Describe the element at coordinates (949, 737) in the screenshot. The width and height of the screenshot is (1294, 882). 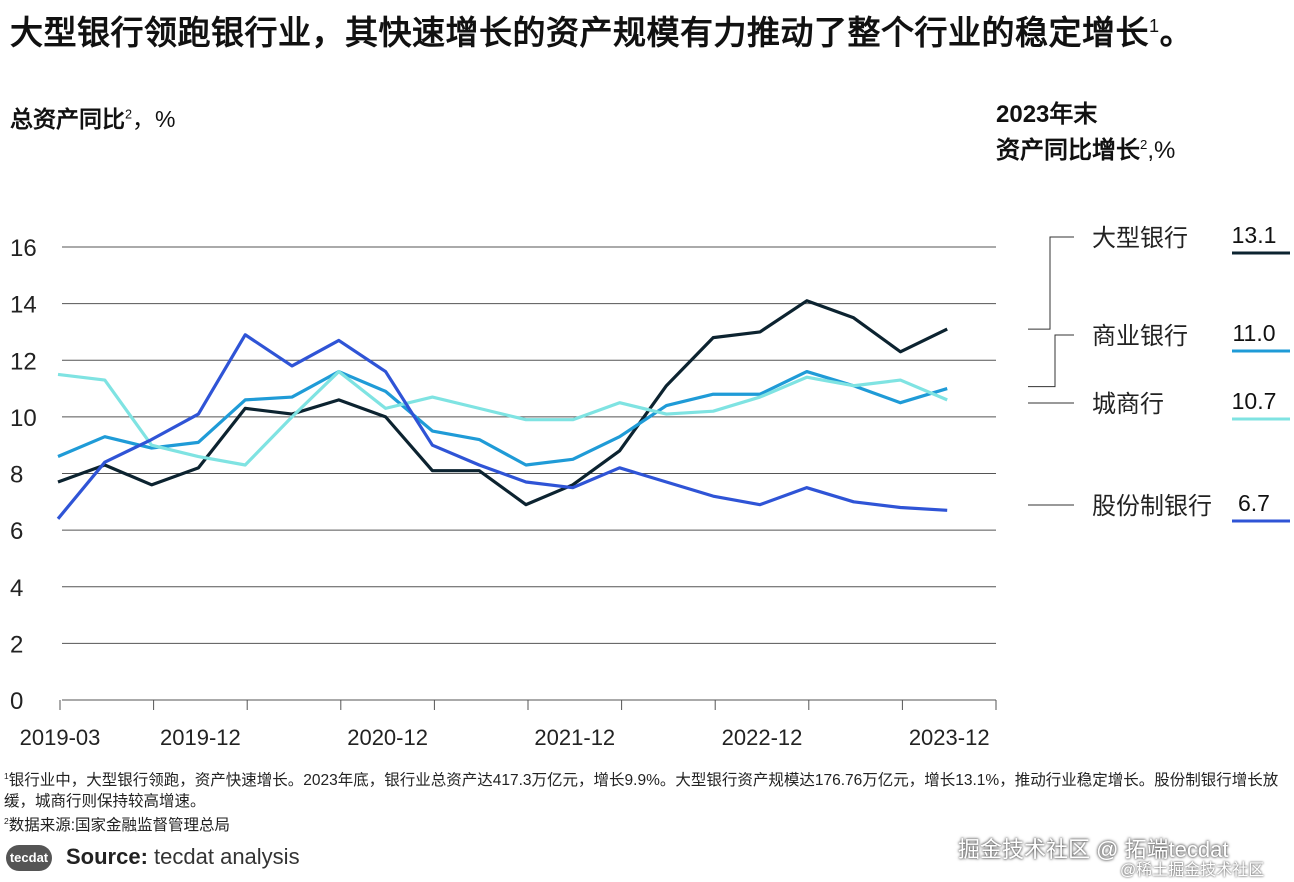
I see `x-tick-label: 2023-12` at that location.